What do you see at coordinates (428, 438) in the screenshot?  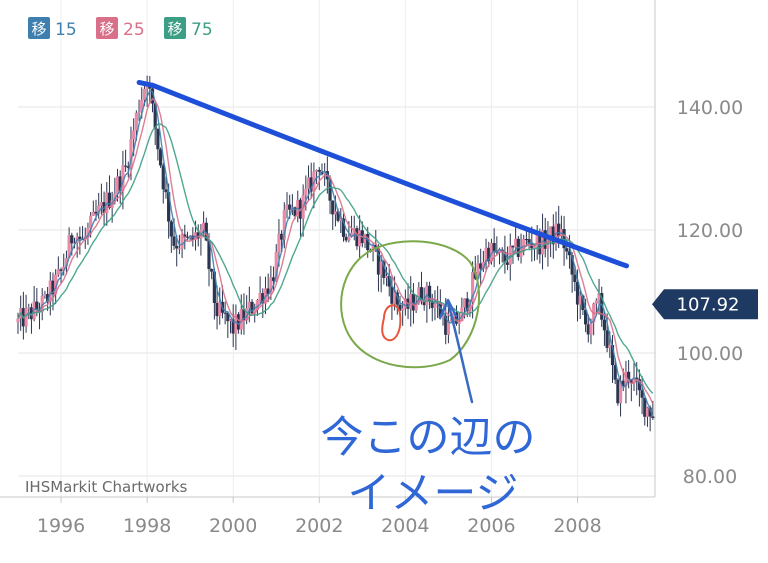 I see `note-line-1: 今この辺の` at bounding box center [428, 438].